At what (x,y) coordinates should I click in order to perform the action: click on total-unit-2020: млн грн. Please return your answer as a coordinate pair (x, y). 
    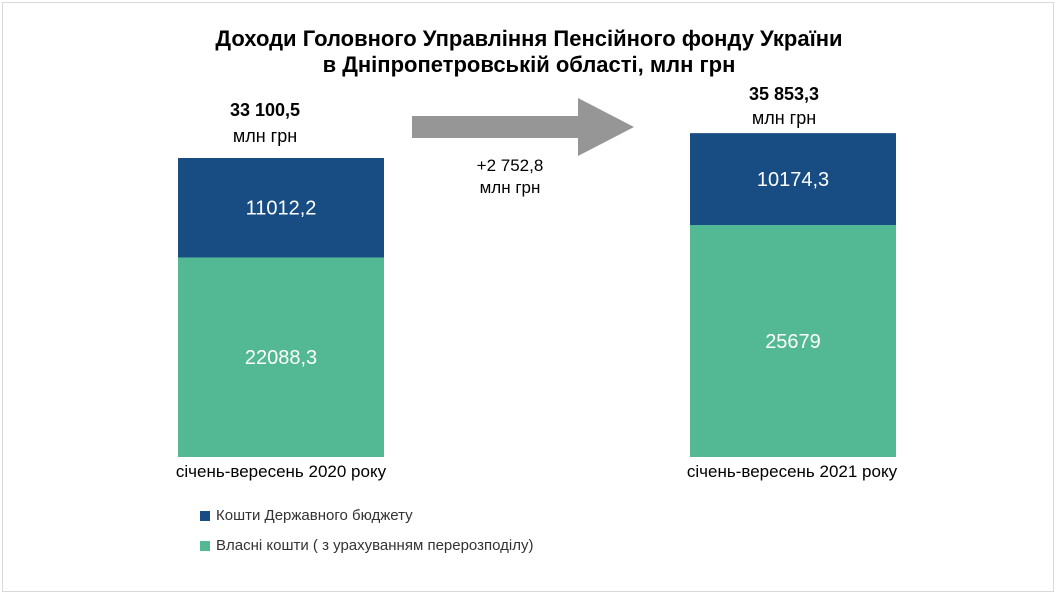
    Looking at the image, I should click on (265, 136).